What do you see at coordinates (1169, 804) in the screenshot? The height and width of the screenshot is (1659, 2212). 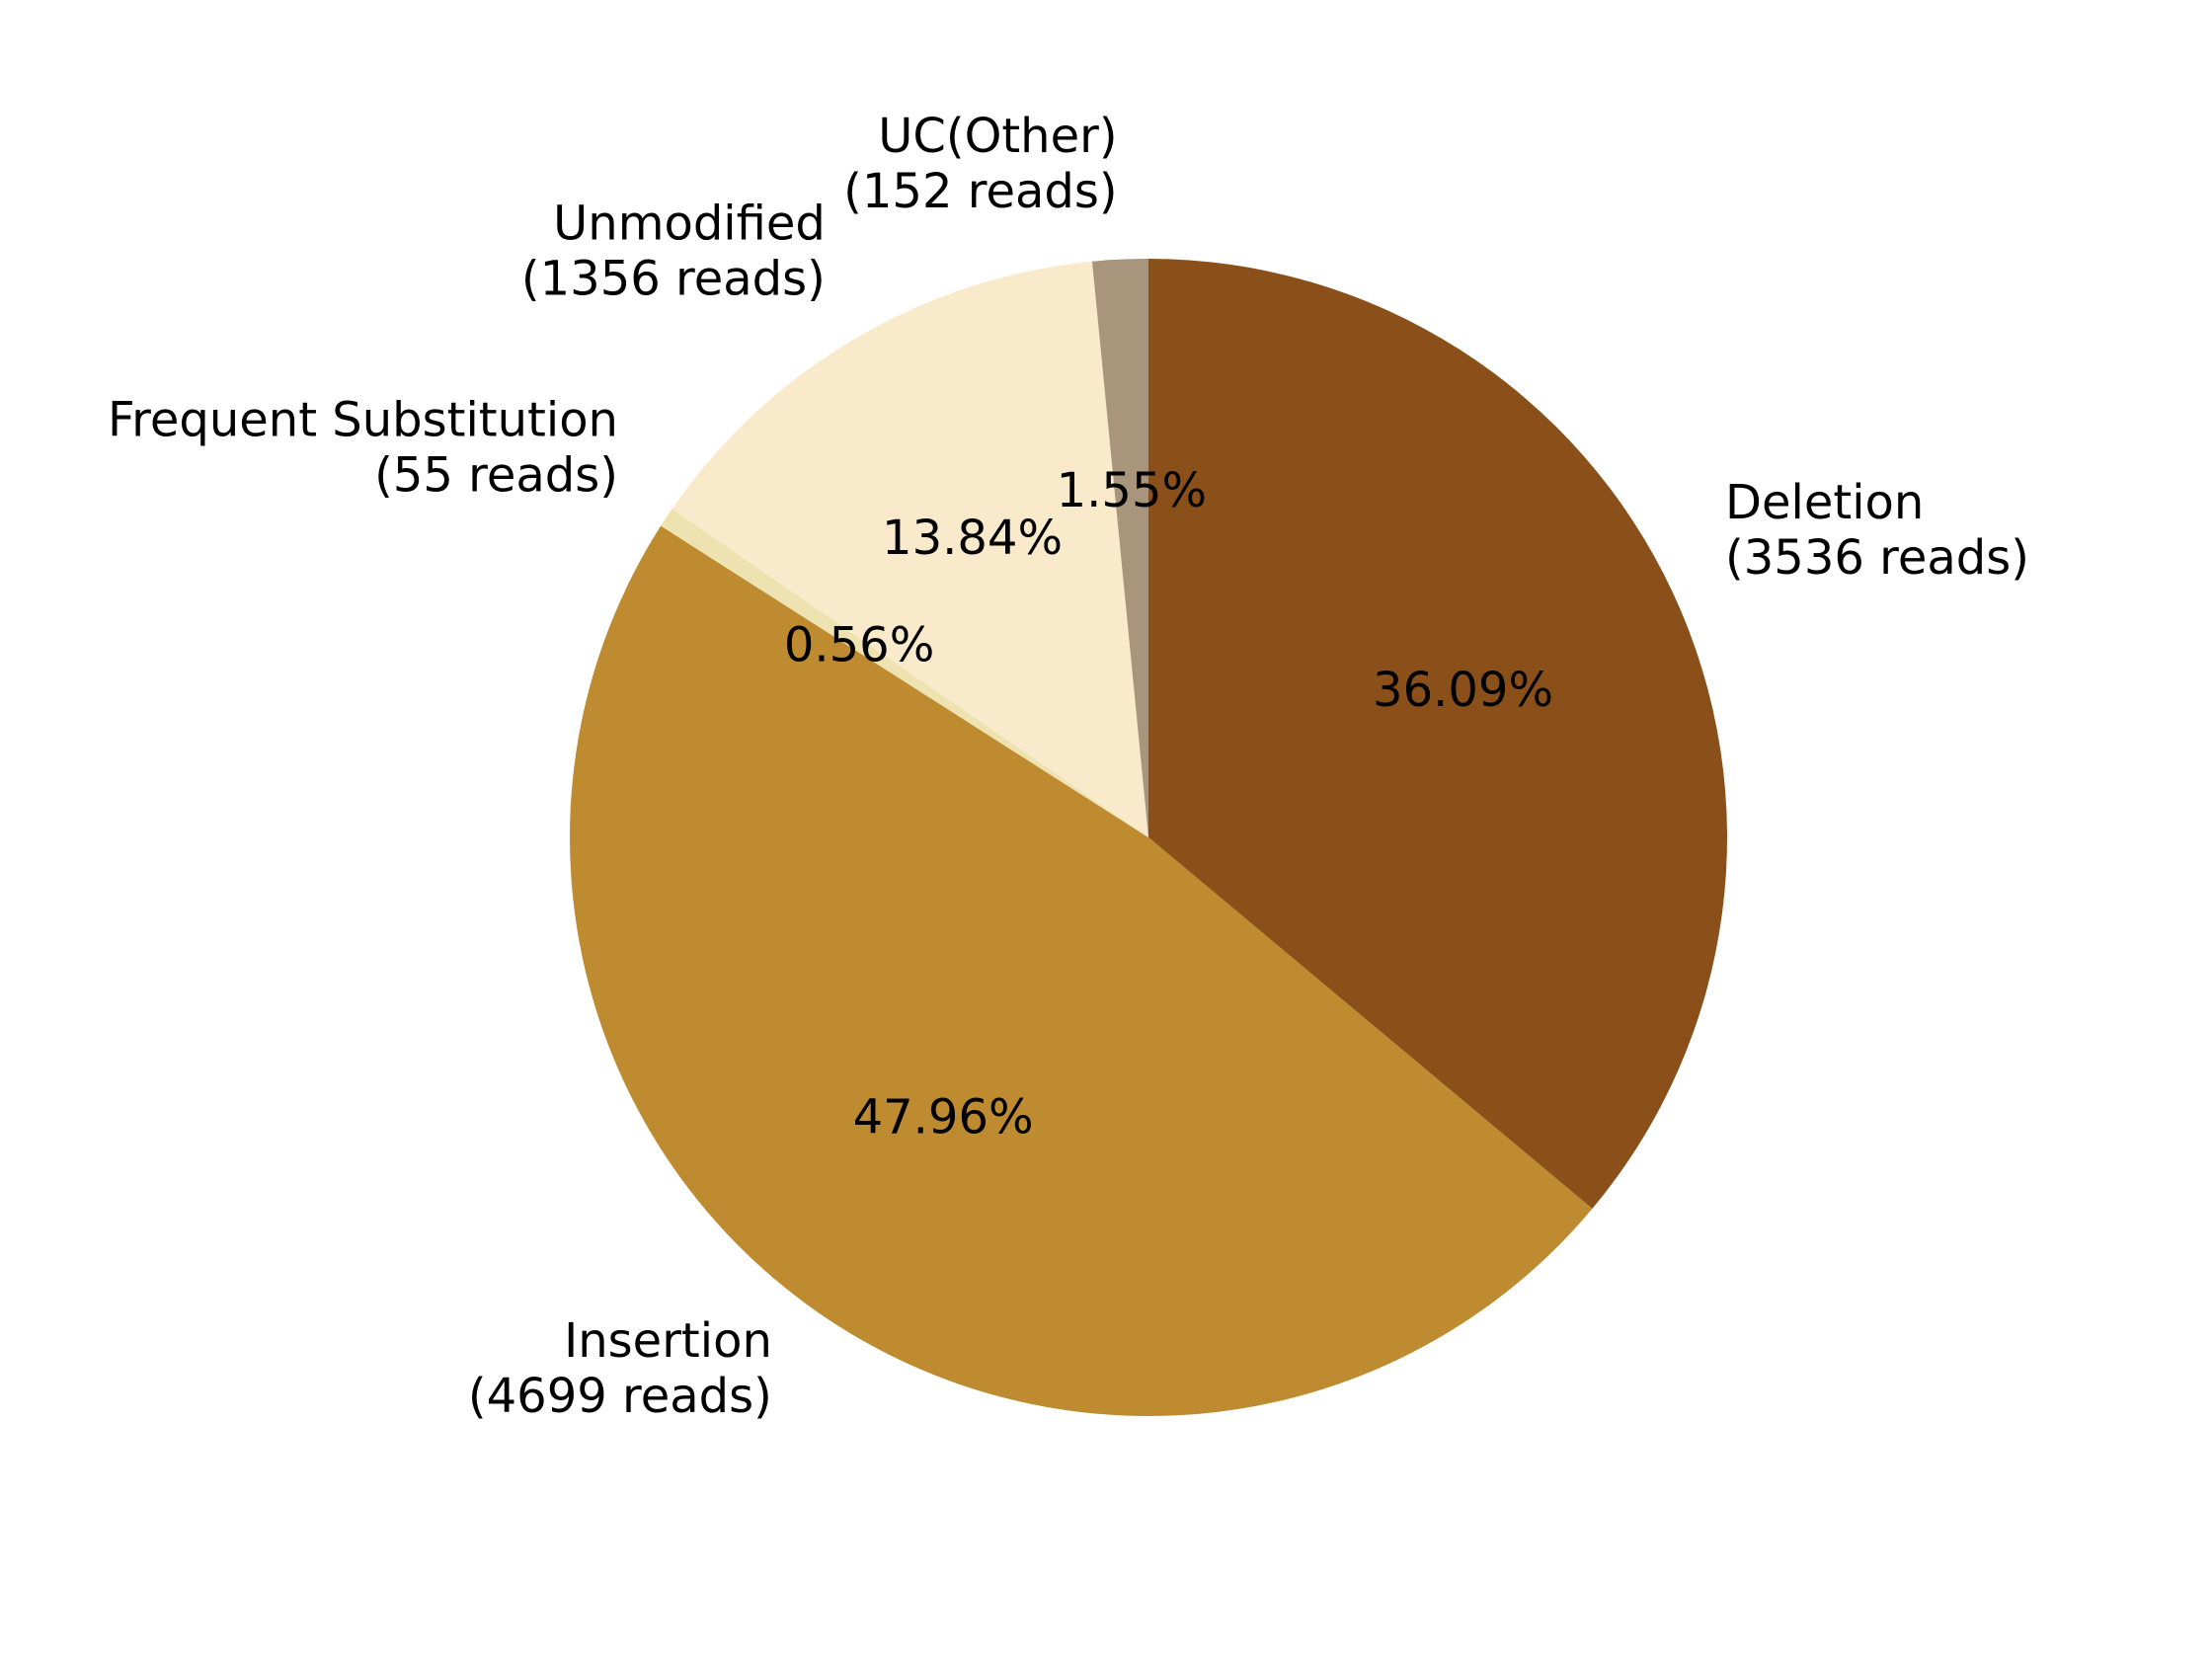 I see `percent-labels: 36.09% 47.96% 0.56% 13.84%1.55%` at bounding box center [1169, 804].